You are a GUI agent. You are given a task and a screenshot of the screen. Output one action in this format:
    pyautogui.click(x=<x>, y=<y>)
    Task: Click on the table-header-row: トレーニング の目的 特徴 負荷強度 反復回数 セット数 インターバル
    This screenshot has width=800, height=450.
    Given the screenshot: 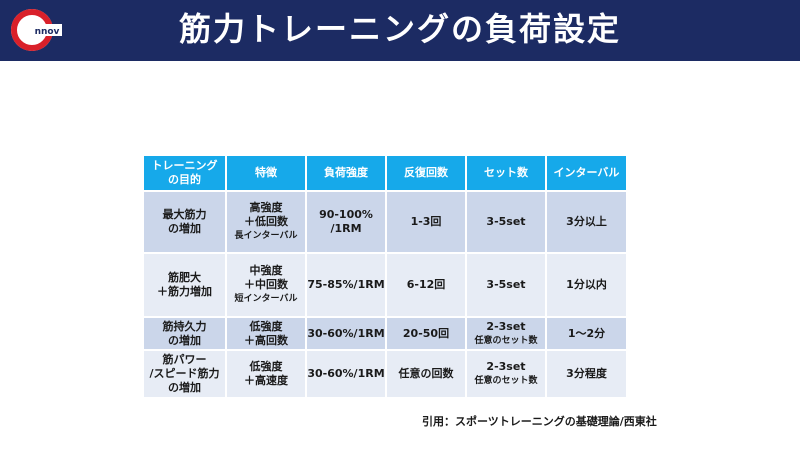 What is the action you would take?
    pyautogui.click(x=386, y=174)
    